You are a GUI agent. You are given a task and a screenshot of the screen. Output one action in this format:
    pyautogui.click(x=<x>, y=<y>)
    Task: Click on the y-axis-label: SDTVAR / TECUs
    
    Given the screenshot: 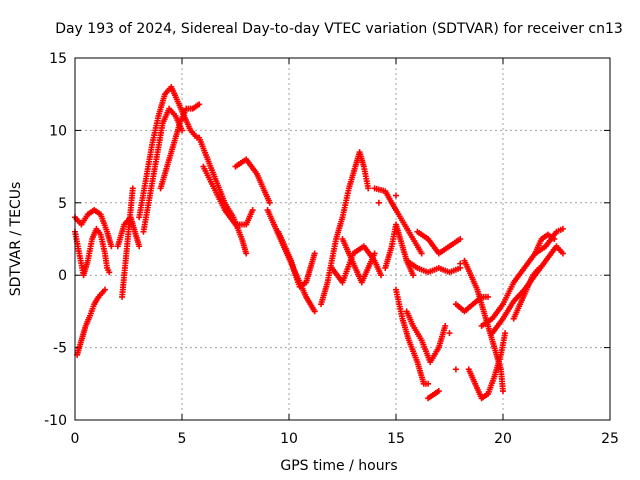 What is the action you would take?
    pyautogui.click(x=16, y=239)
    